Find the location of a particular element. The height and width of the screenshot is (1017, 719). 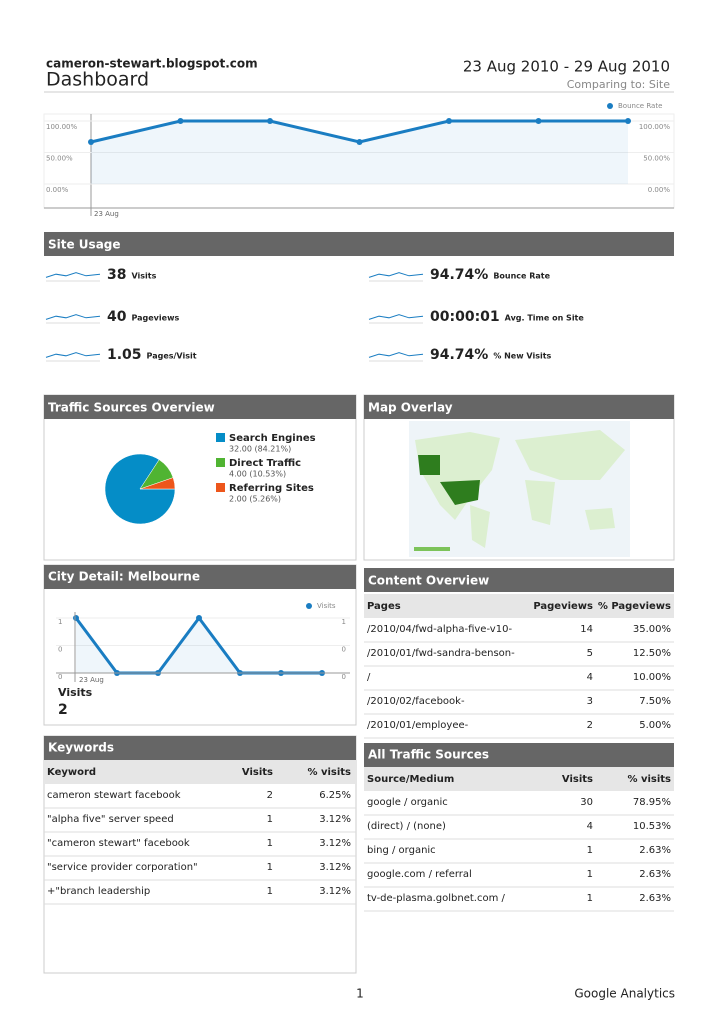

table-cell: /2010/02/facebook- is located at coordinates (416, 701).